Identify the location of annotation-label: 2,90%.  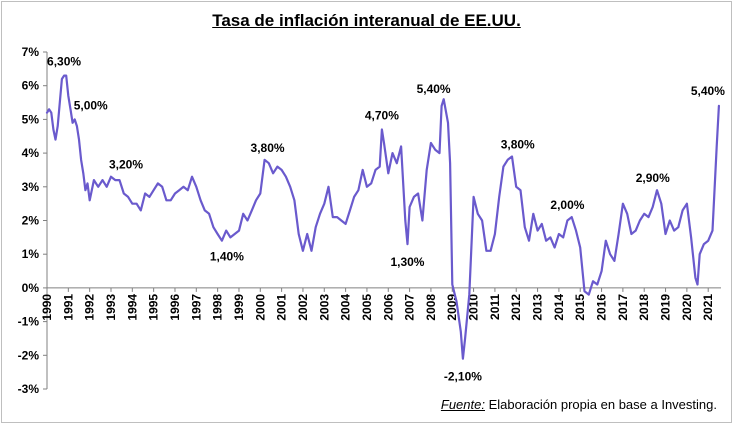
(653, 178).